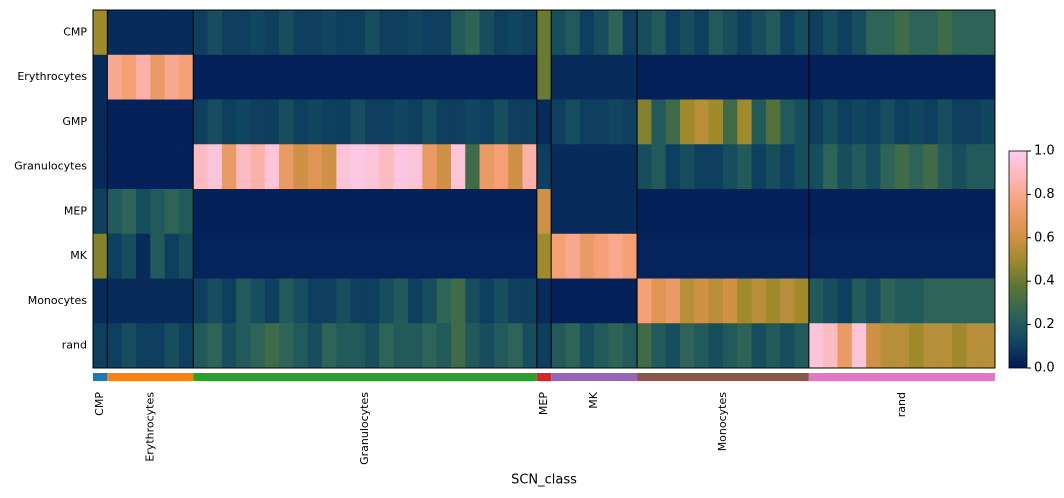  What do you see at coordinates (1044, 324) in the screenshot?
I see `colorbar-tick-label: 0.2` at bounding box center [1044, 324].